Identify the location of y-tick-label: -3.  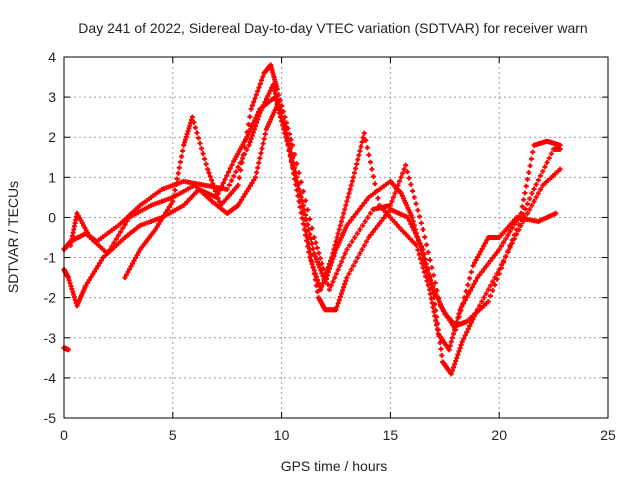
(50, 338).